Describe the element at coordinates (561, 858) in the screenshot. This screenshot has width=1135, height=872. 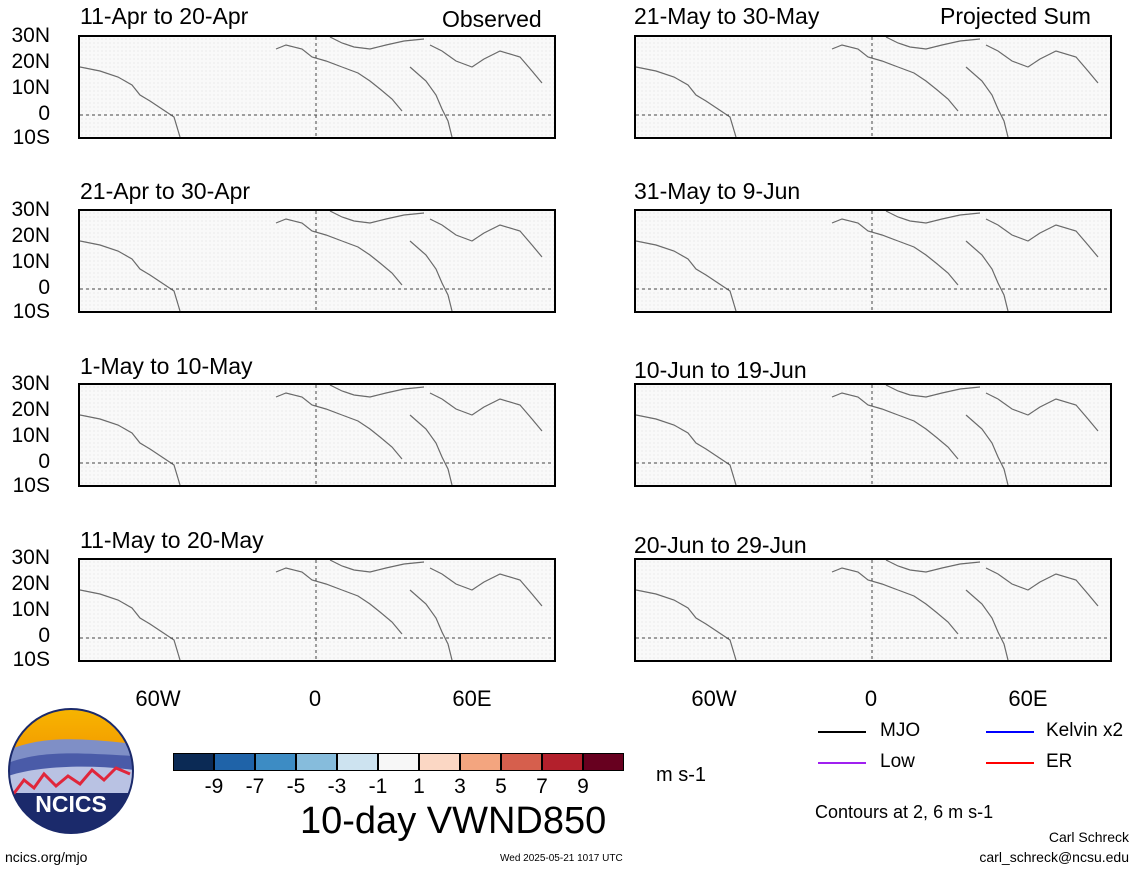
I see `footer-timestamp: Wed 2025-05-21 1017 UTC` at that location.